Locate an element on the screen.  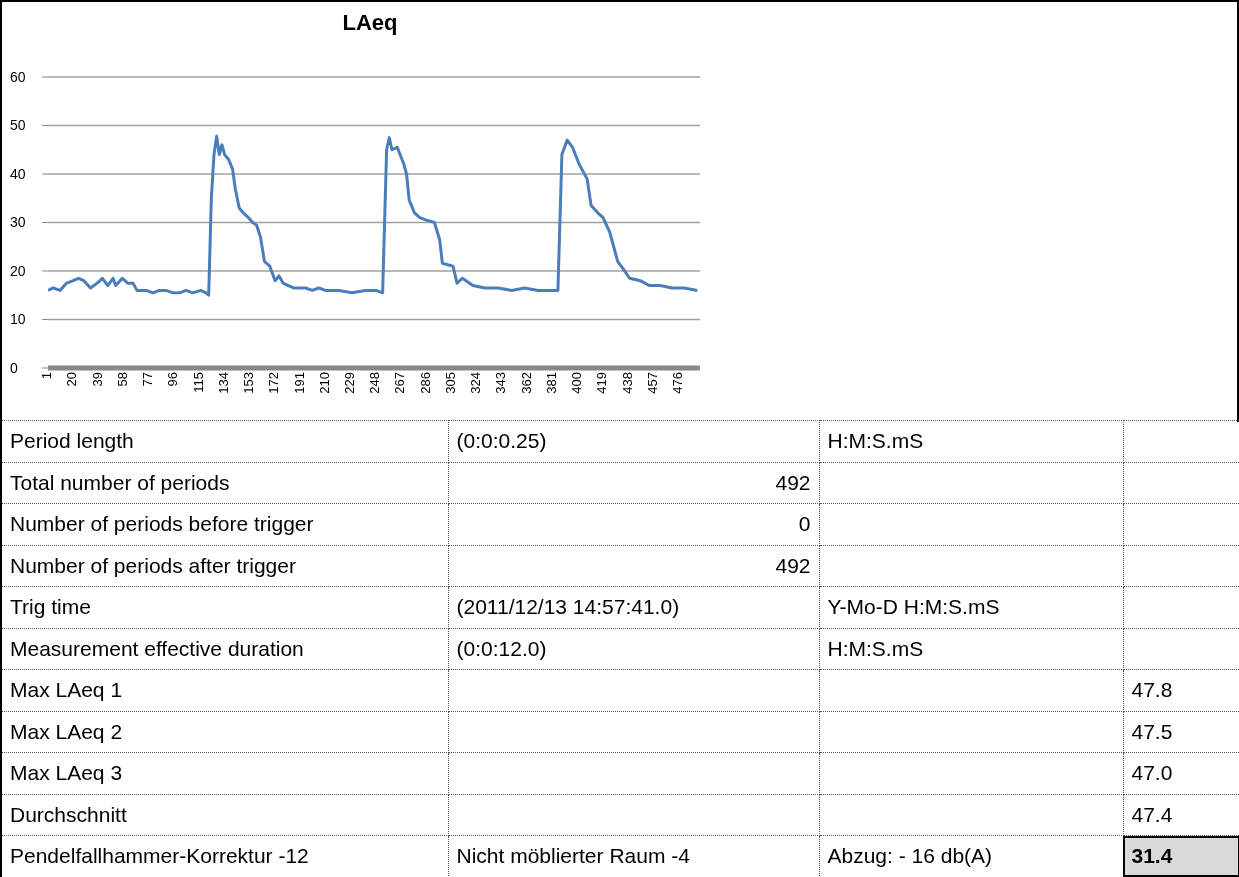
x-tick-label: 267 is located at coordinates (400, 383).